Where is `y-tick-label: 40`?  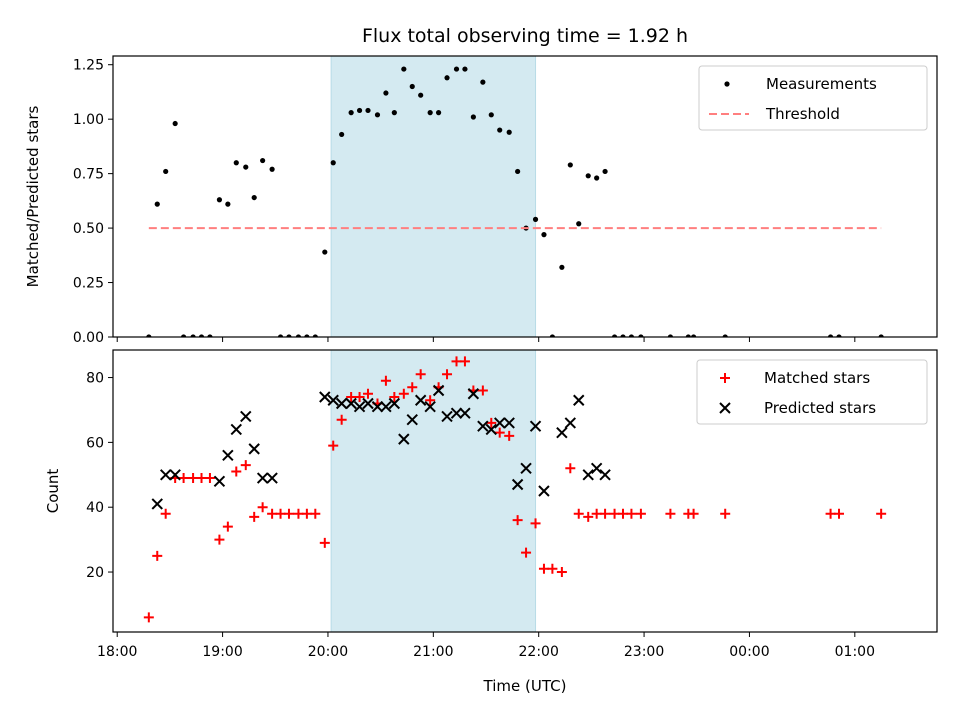
y-tick-label: 40 is located at coordinates (95, 508).